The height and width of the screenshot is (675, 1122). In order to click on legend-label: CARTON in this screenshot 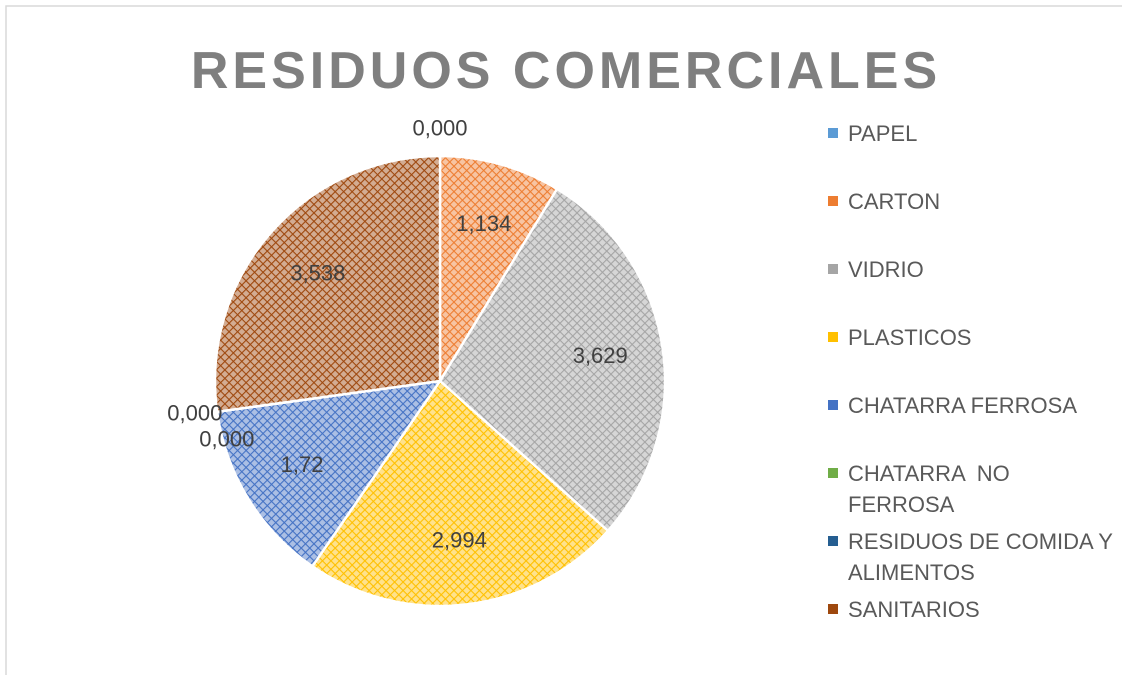, I will do `click(894, 201)`.